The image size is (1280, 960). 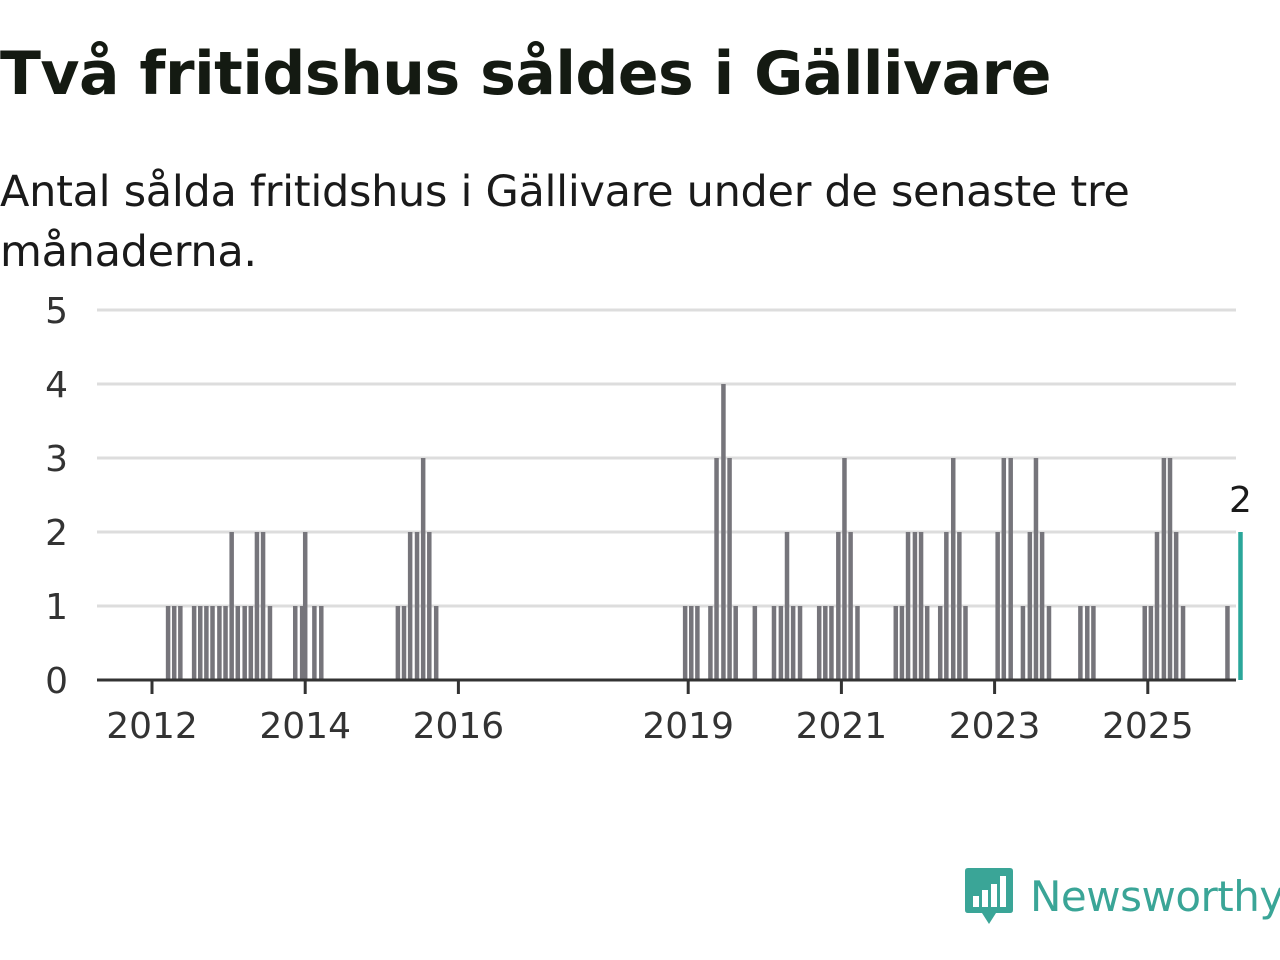 I want to click on x-tick-label: 2012, so click(x=152, y=726).